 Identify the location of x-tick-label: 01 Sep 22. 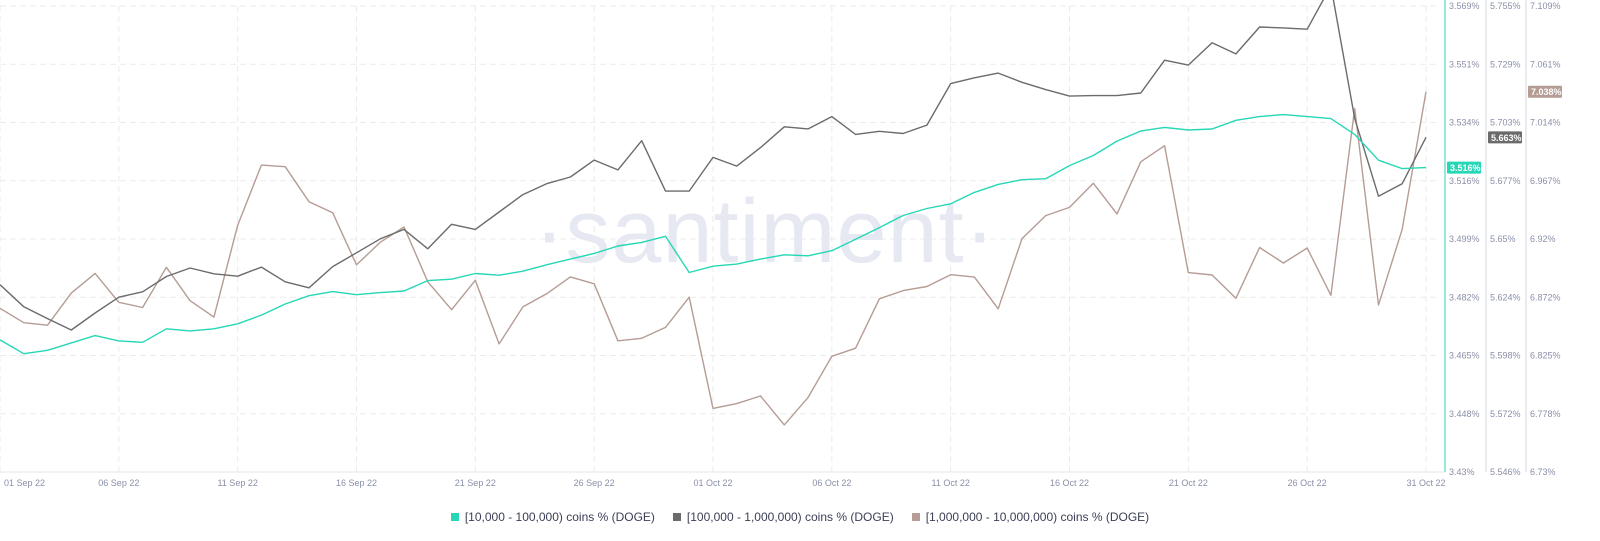
(24, 483).